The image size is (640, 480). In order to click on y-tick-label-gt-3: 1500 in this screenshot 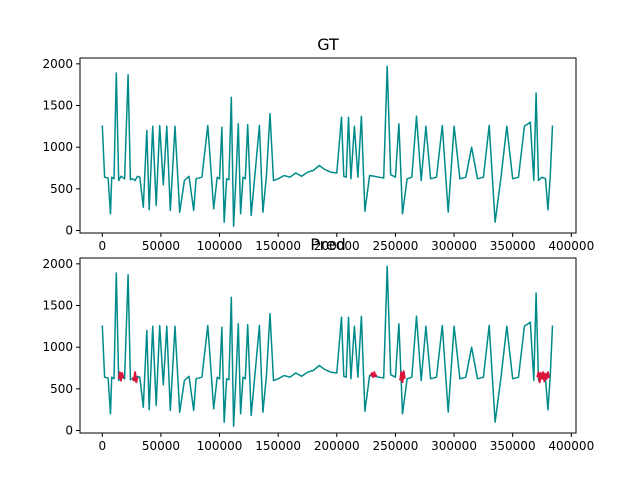, I will do `click(57, 106)`.